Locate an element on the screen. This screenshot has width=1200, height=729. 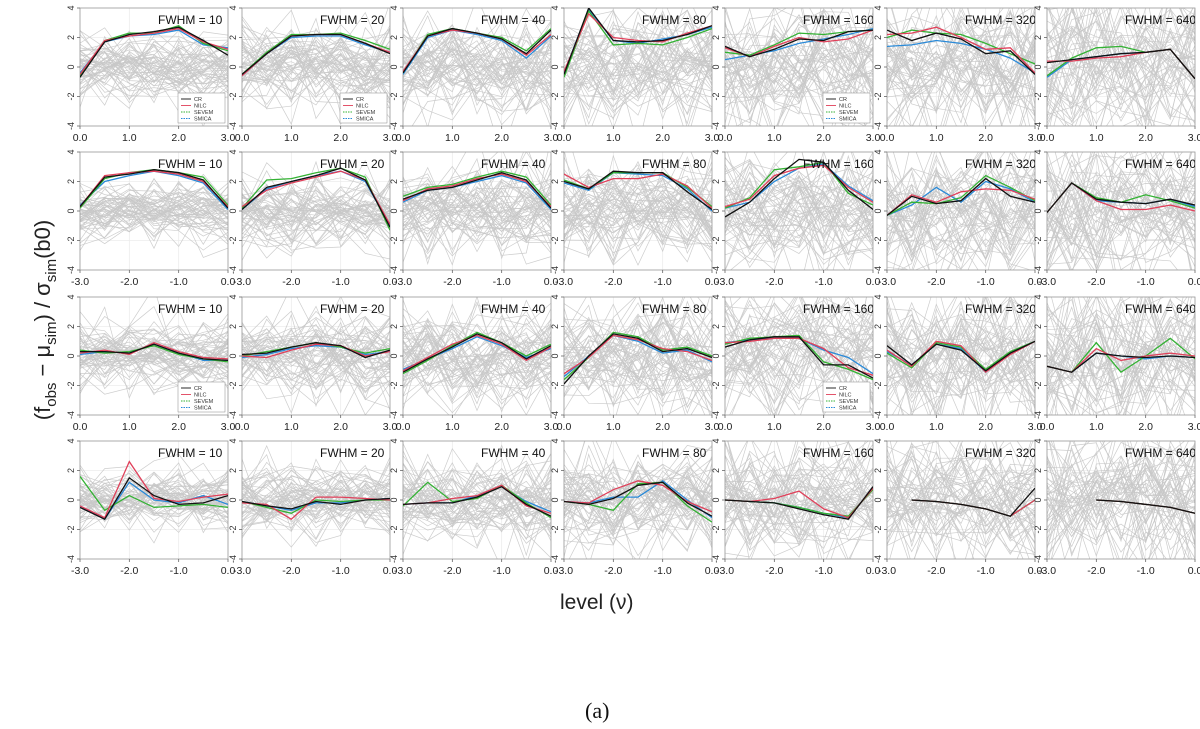
panel-title: FWHM = 320 is located at coordinates (1000, 453).